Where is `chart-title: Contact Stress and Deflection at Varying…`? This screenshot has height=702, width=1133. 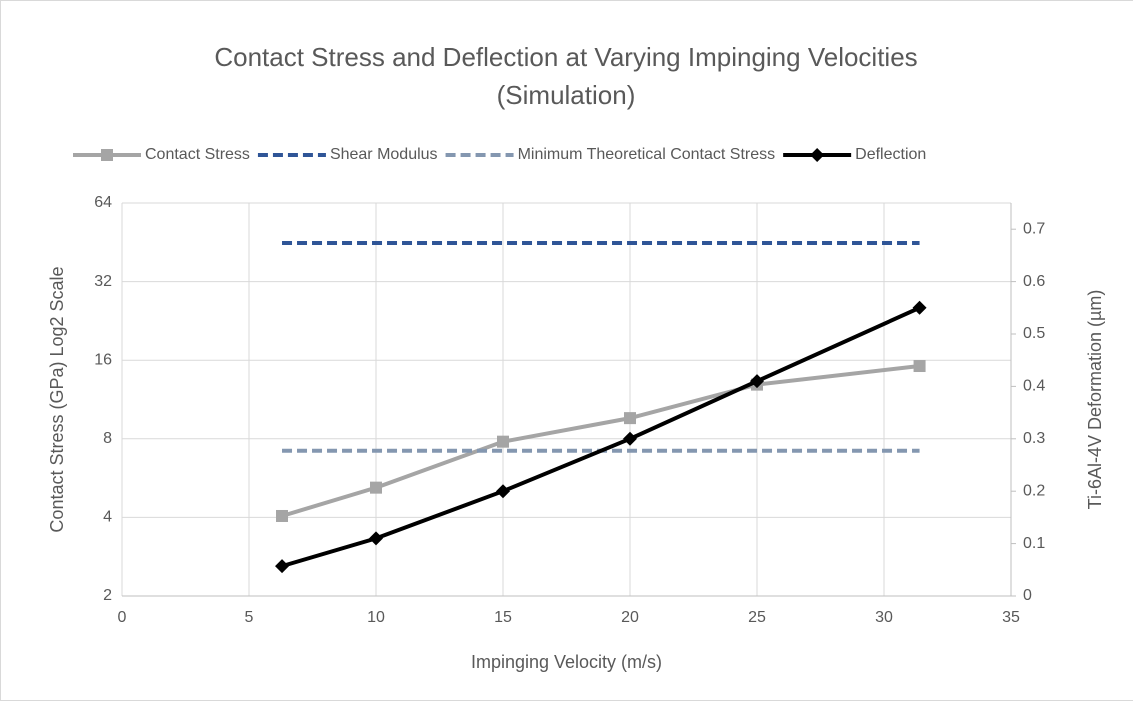 chart-title: Contact Stress and Deflection at Varying… is located at coordinates (566, 76).